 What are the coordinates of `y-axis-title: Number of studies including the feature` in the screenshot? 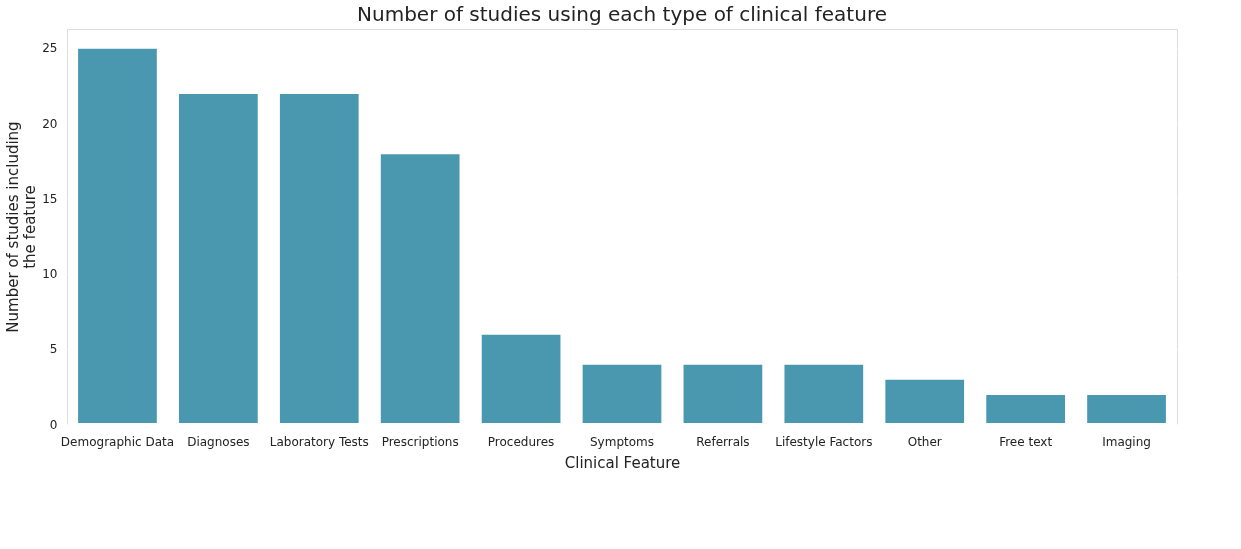 It's located at (22, 227).